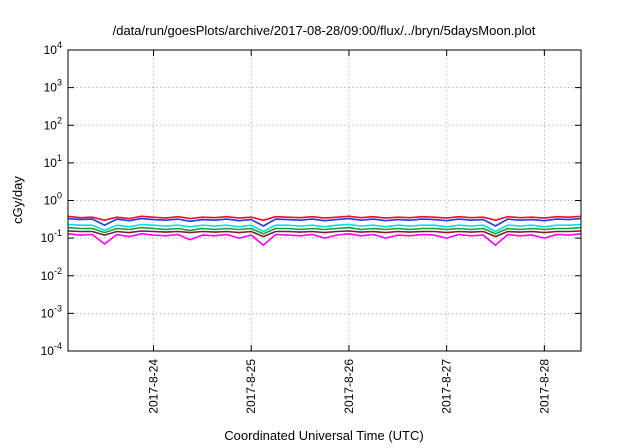 The width and height of the screenshot is (640, 448). I want to click on plot-area, so click(324, 230).